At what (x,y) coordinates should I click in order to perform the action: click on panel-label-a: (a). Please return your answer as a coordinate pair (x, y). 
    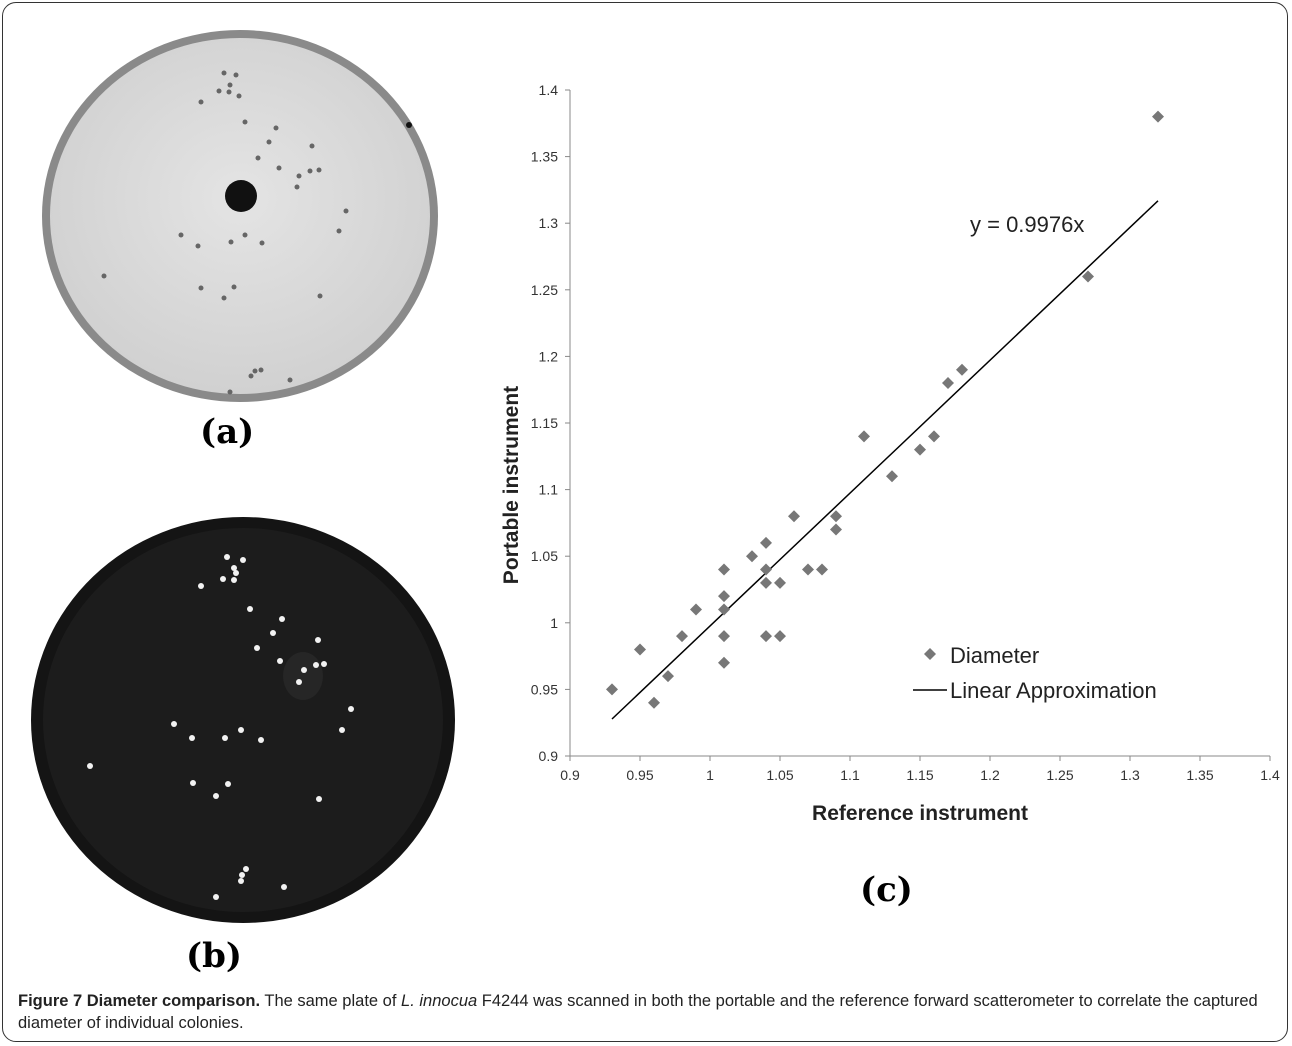
    Looking at the image, I should click on (227, 432).